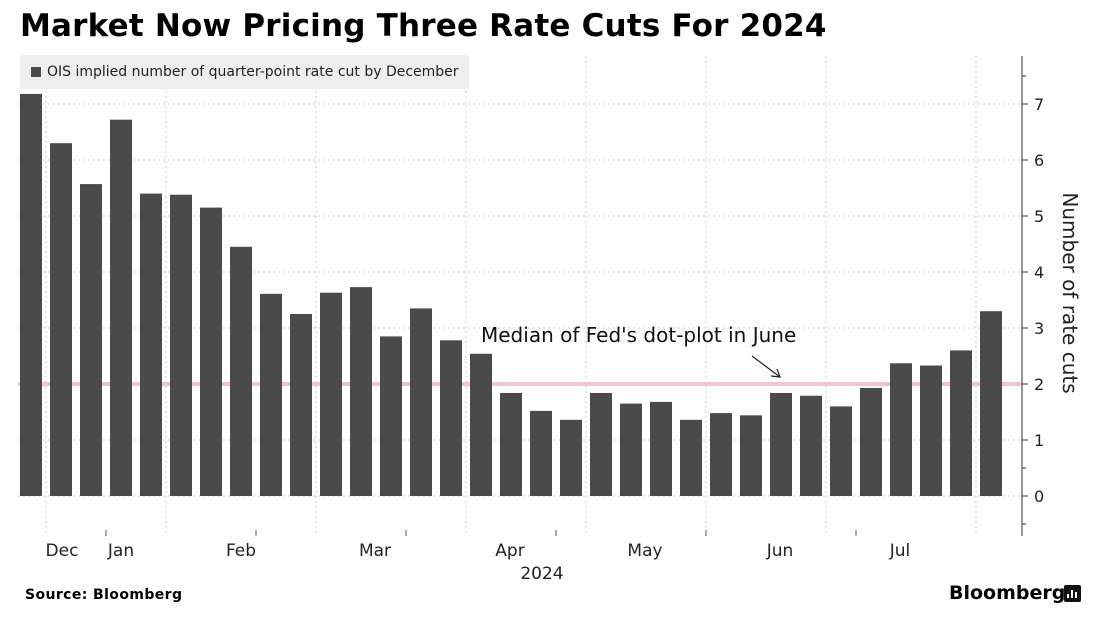  I want to click on x-tick-label: Jan, so click(120, 551).